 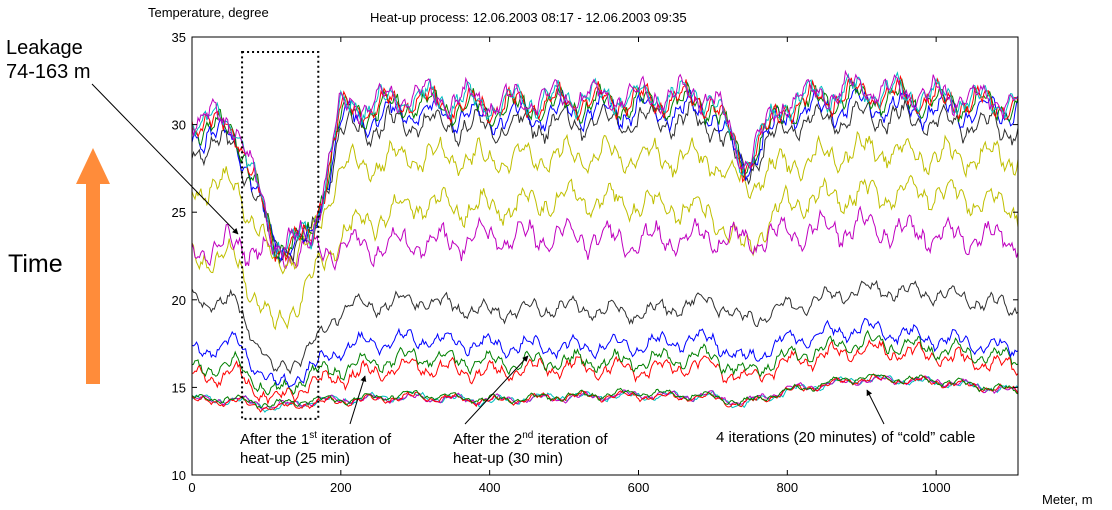 I want to click on y-tick-label-10: 10, so click(x=179, y=475).